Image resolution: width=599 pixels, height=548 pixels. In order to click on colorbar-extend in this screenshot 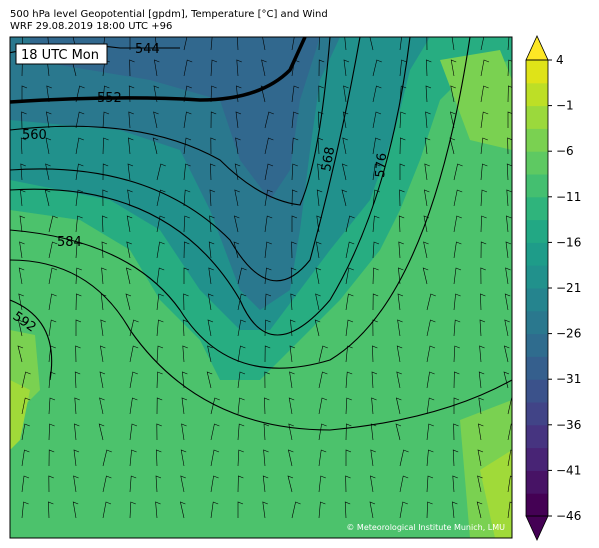, I will do `click(537, 528)`.